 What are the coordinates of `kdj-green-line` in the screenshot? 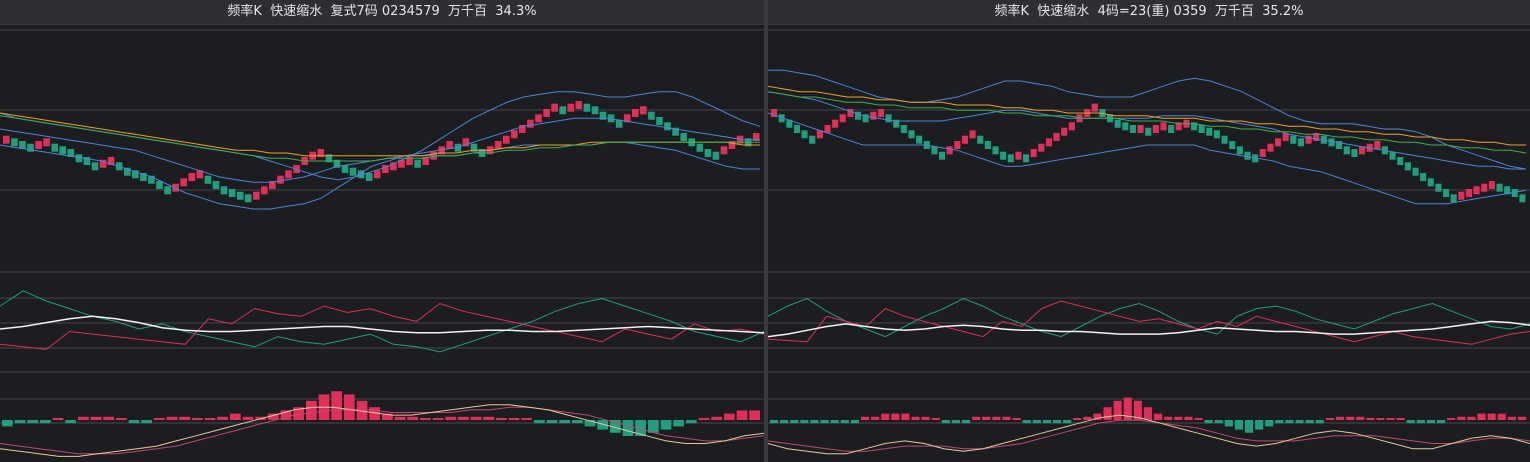 It's located at (382, 321).